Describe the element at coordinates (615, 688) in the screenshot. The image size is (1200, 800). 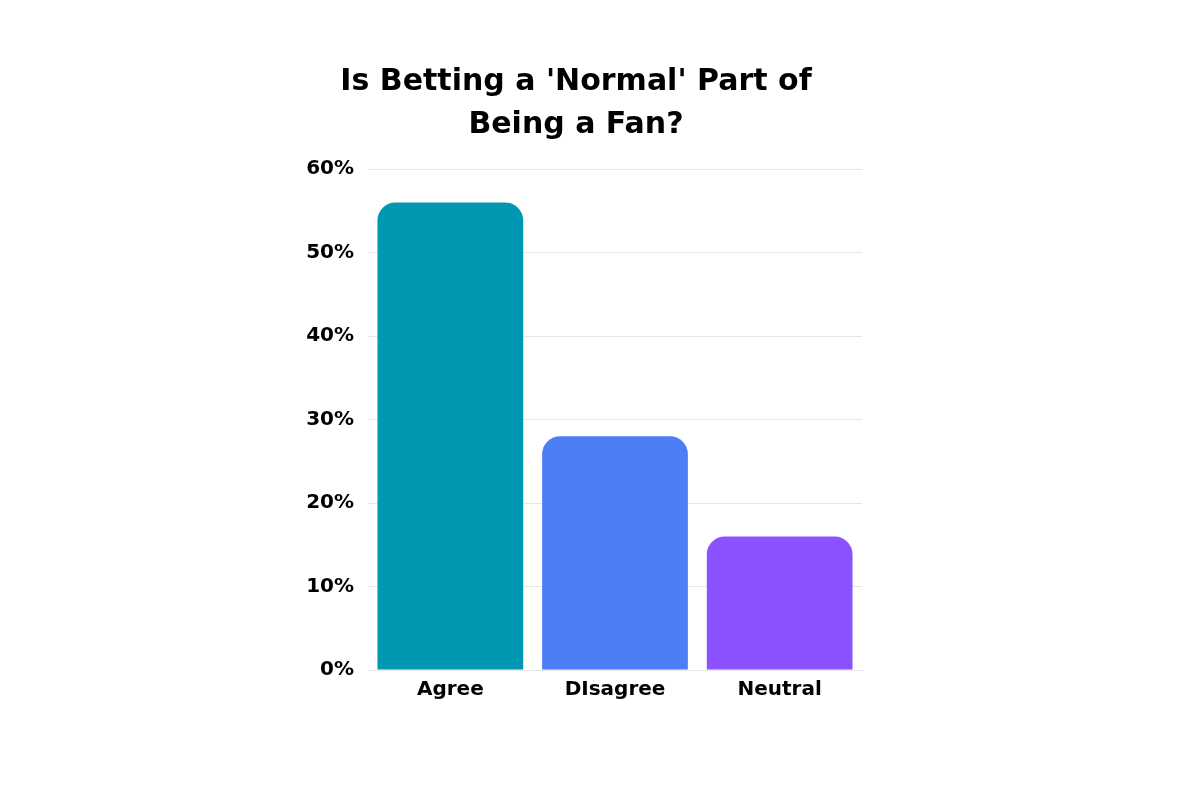
I see `x-tick-label: DIsagree` at that location.